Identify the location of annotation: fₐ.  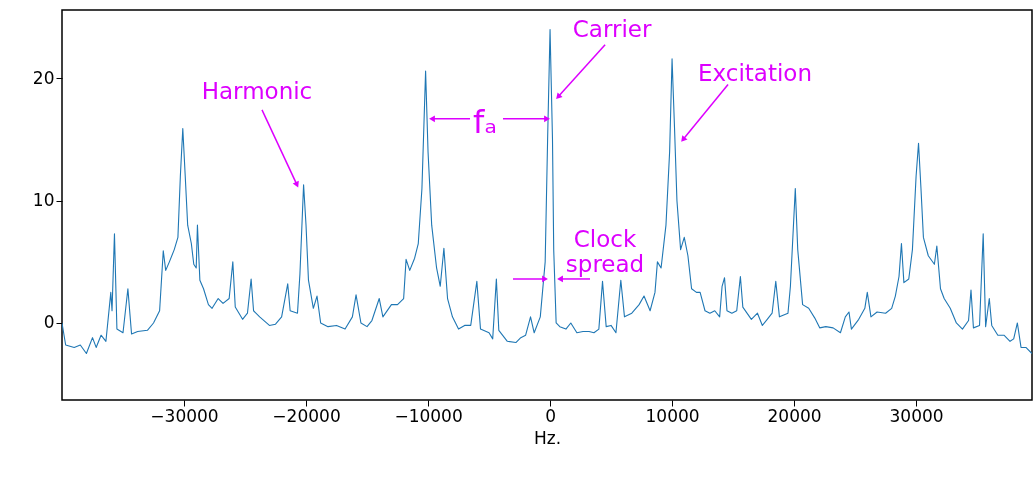
(485, 121).